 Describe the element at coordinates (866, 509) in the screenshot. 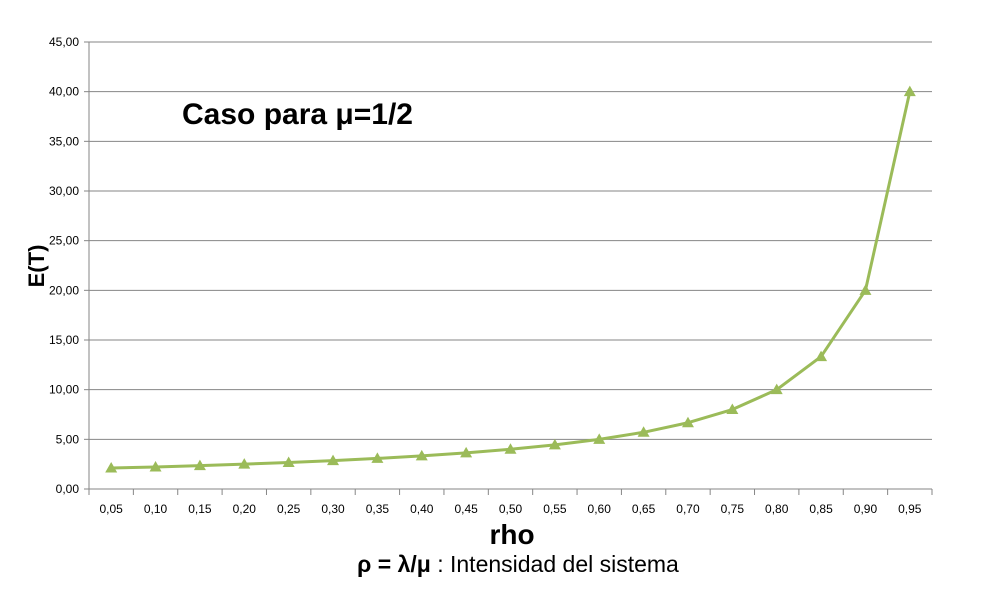

I see `x-tick-label: 0,90` at that location.